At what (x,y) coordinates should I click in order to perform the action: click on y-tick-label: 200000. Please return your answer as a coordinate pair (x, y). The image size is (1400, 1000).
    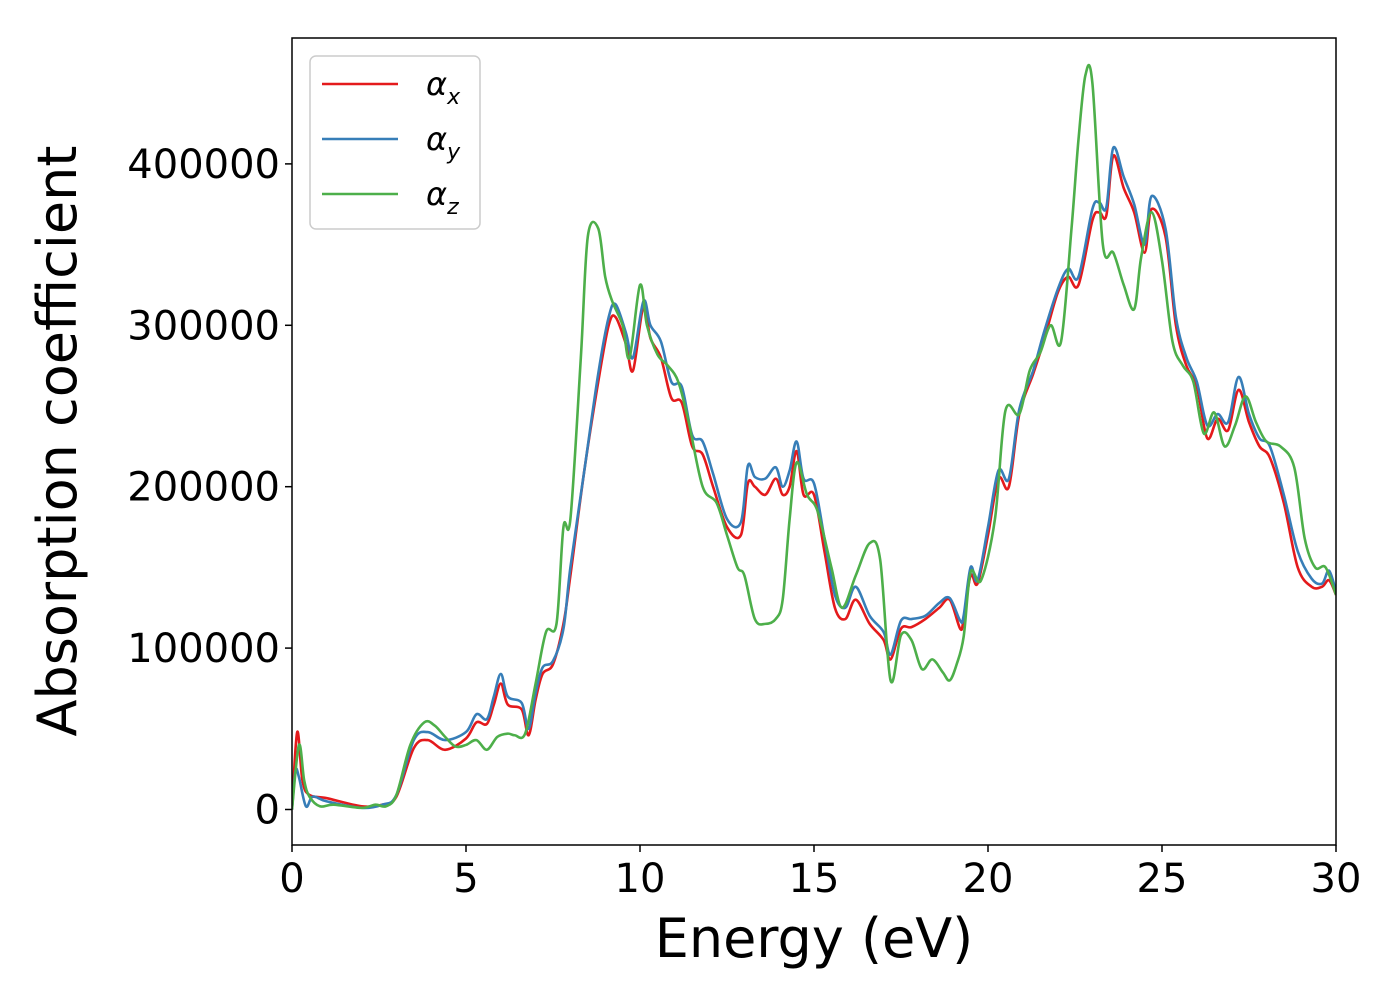
    Looking at the image, I should click on (203, 488).